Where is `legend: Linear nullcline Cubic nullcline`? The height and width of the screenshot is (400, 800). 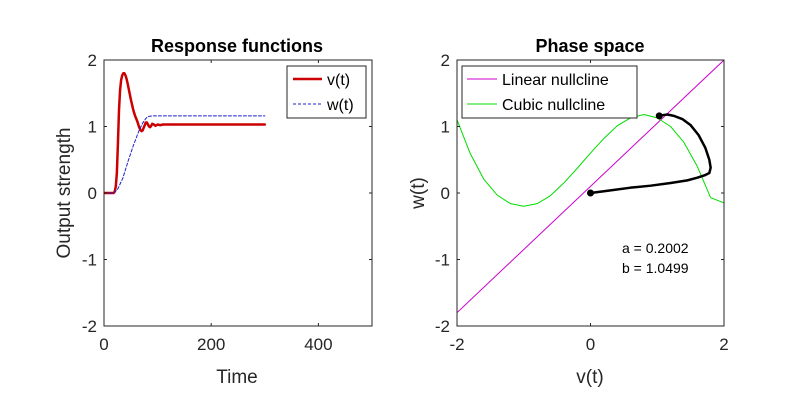 legend: Linear nullcline Cubic nullcline is located at coordinates (549, 92).